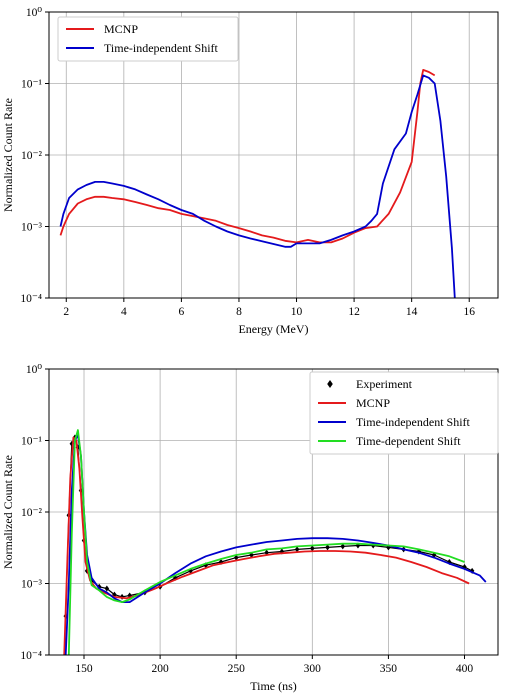 This screenshot has width=505, height=698. Describe the element at coordinates (389, 669) in the screenshot. I see `x-tick-label: 350` at that location.